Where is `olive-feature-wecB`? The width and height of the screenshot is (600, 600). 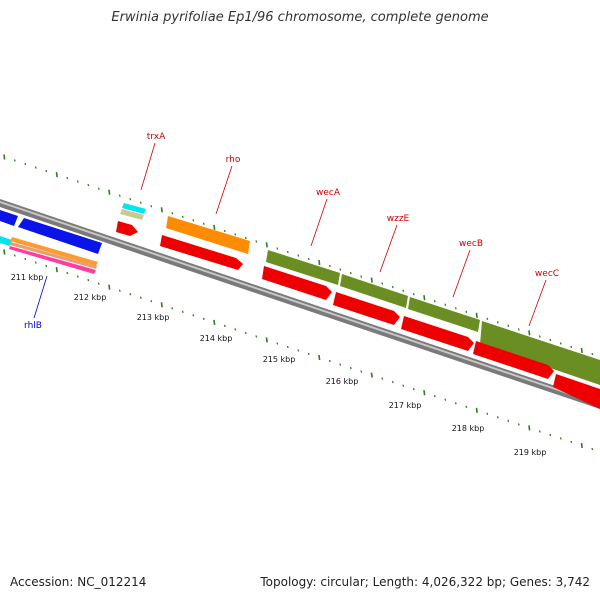
olive-feature-wecB is located at coordinates (444, 314).